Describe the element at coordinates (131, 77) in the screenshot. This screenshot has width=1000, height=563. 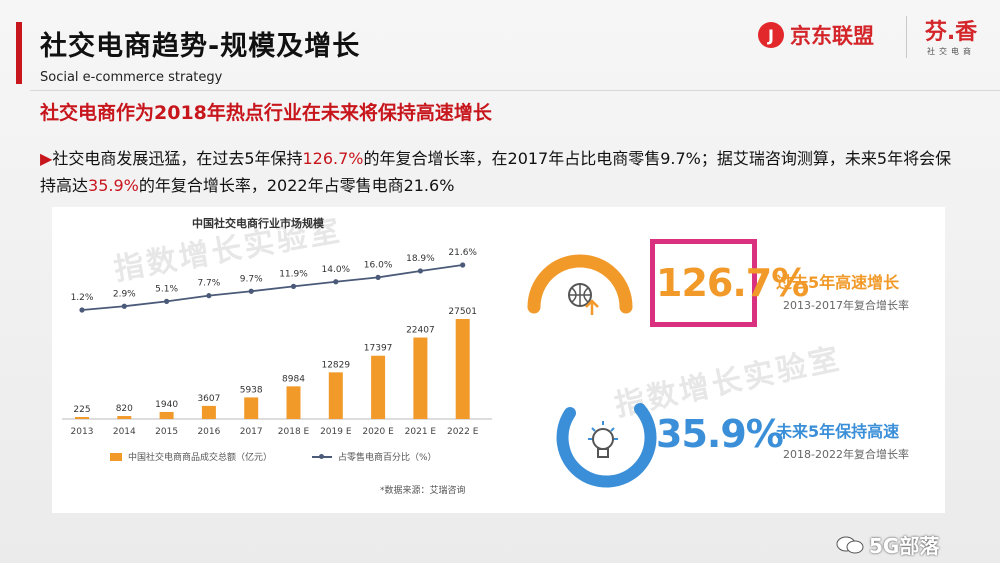
I see `page-subtitle: Social e-commerce strategy` at that location.